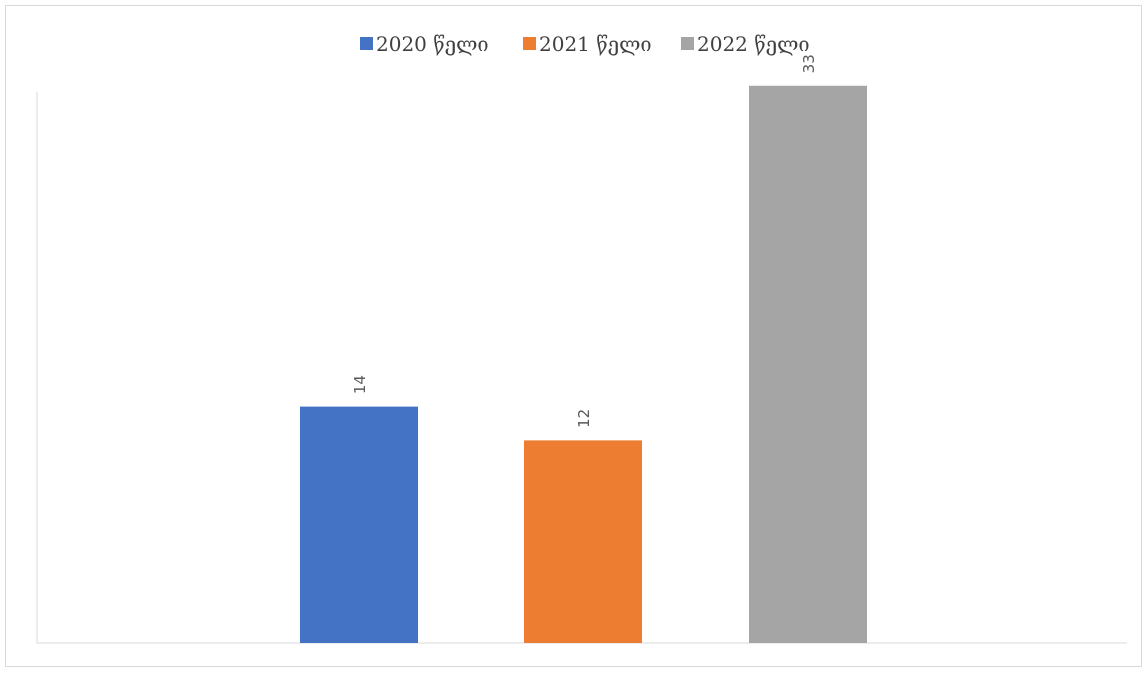  What do you see at coordinates (595, 44) in the screenshot?
I see `legend-label-2: 2021 წელი` at bounding box center [595, 44].